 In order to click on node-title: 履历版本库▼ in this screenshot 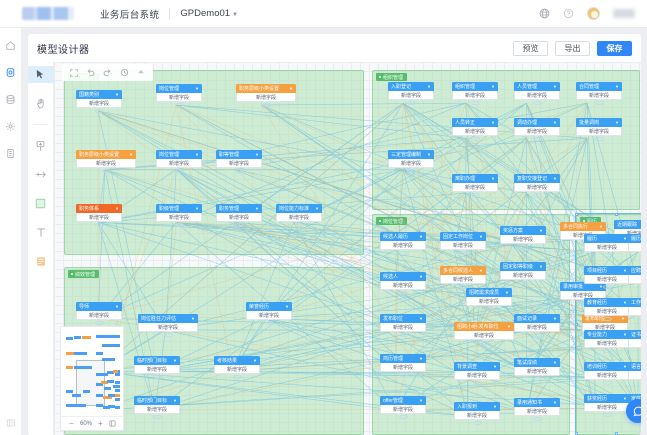, I will do `click(634, 238)`.